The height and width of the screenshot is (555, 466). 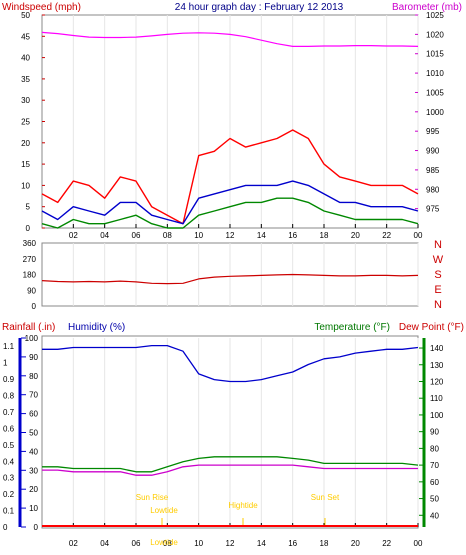 I want to click on humidity-hour-tick-label: 16, so click(x=292, y=543).